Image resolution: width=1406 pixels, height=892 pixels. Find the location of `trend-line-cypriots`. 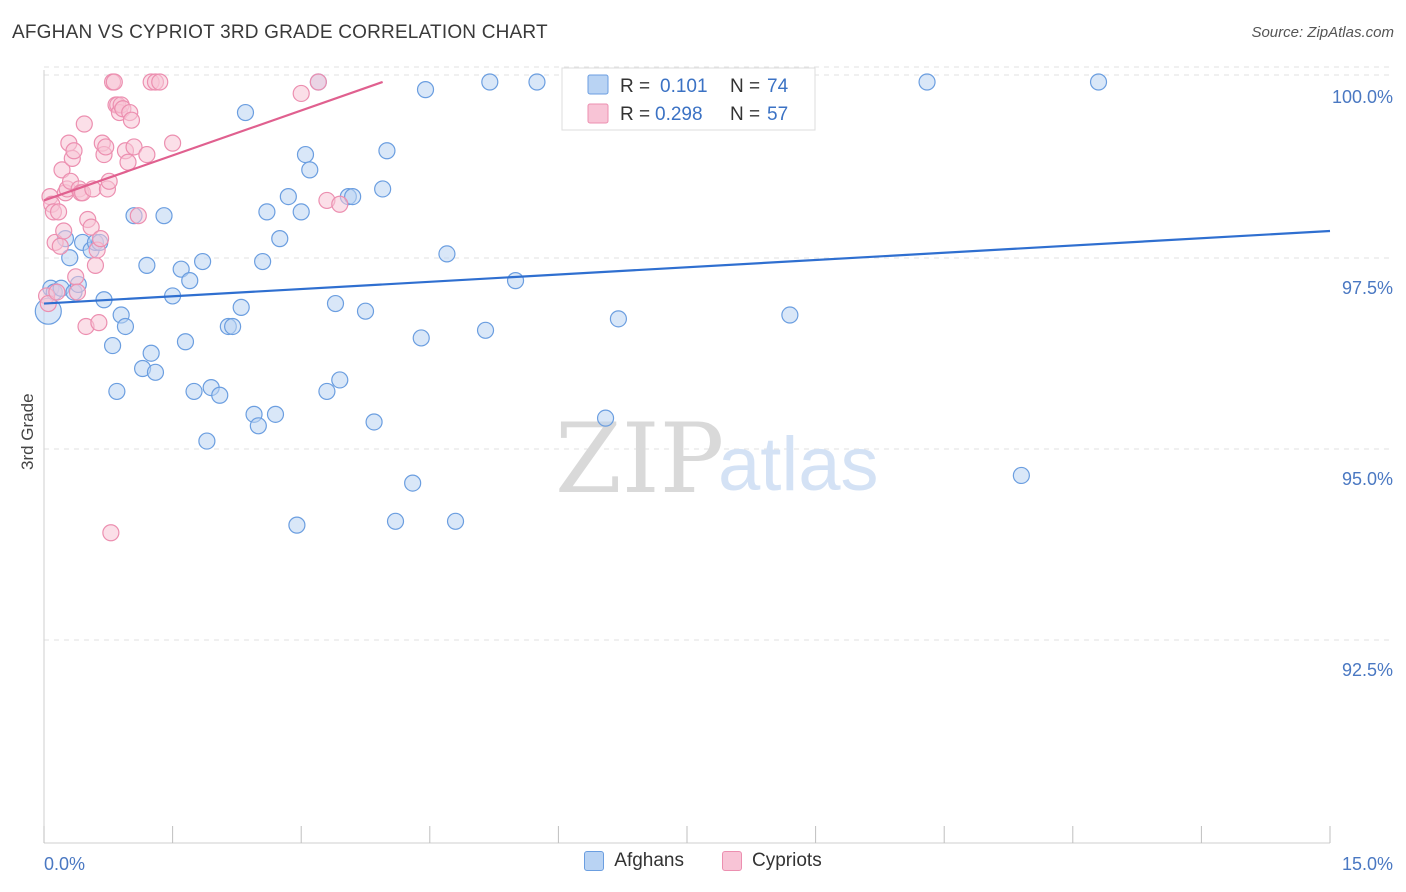

trend-line-cypriots is located at coordinates (213, 141).